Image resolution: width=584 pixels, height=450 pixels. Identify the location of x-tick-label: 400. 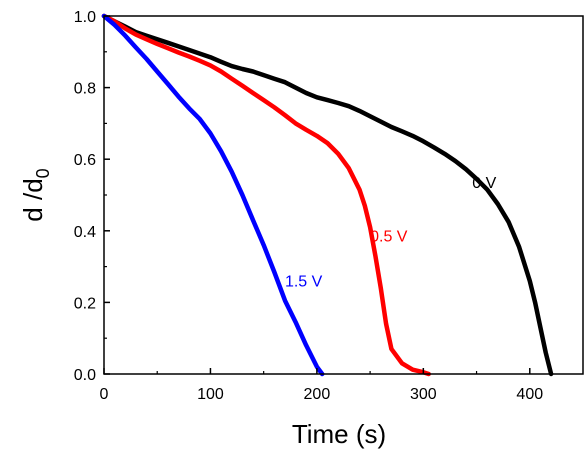
(529, 394).